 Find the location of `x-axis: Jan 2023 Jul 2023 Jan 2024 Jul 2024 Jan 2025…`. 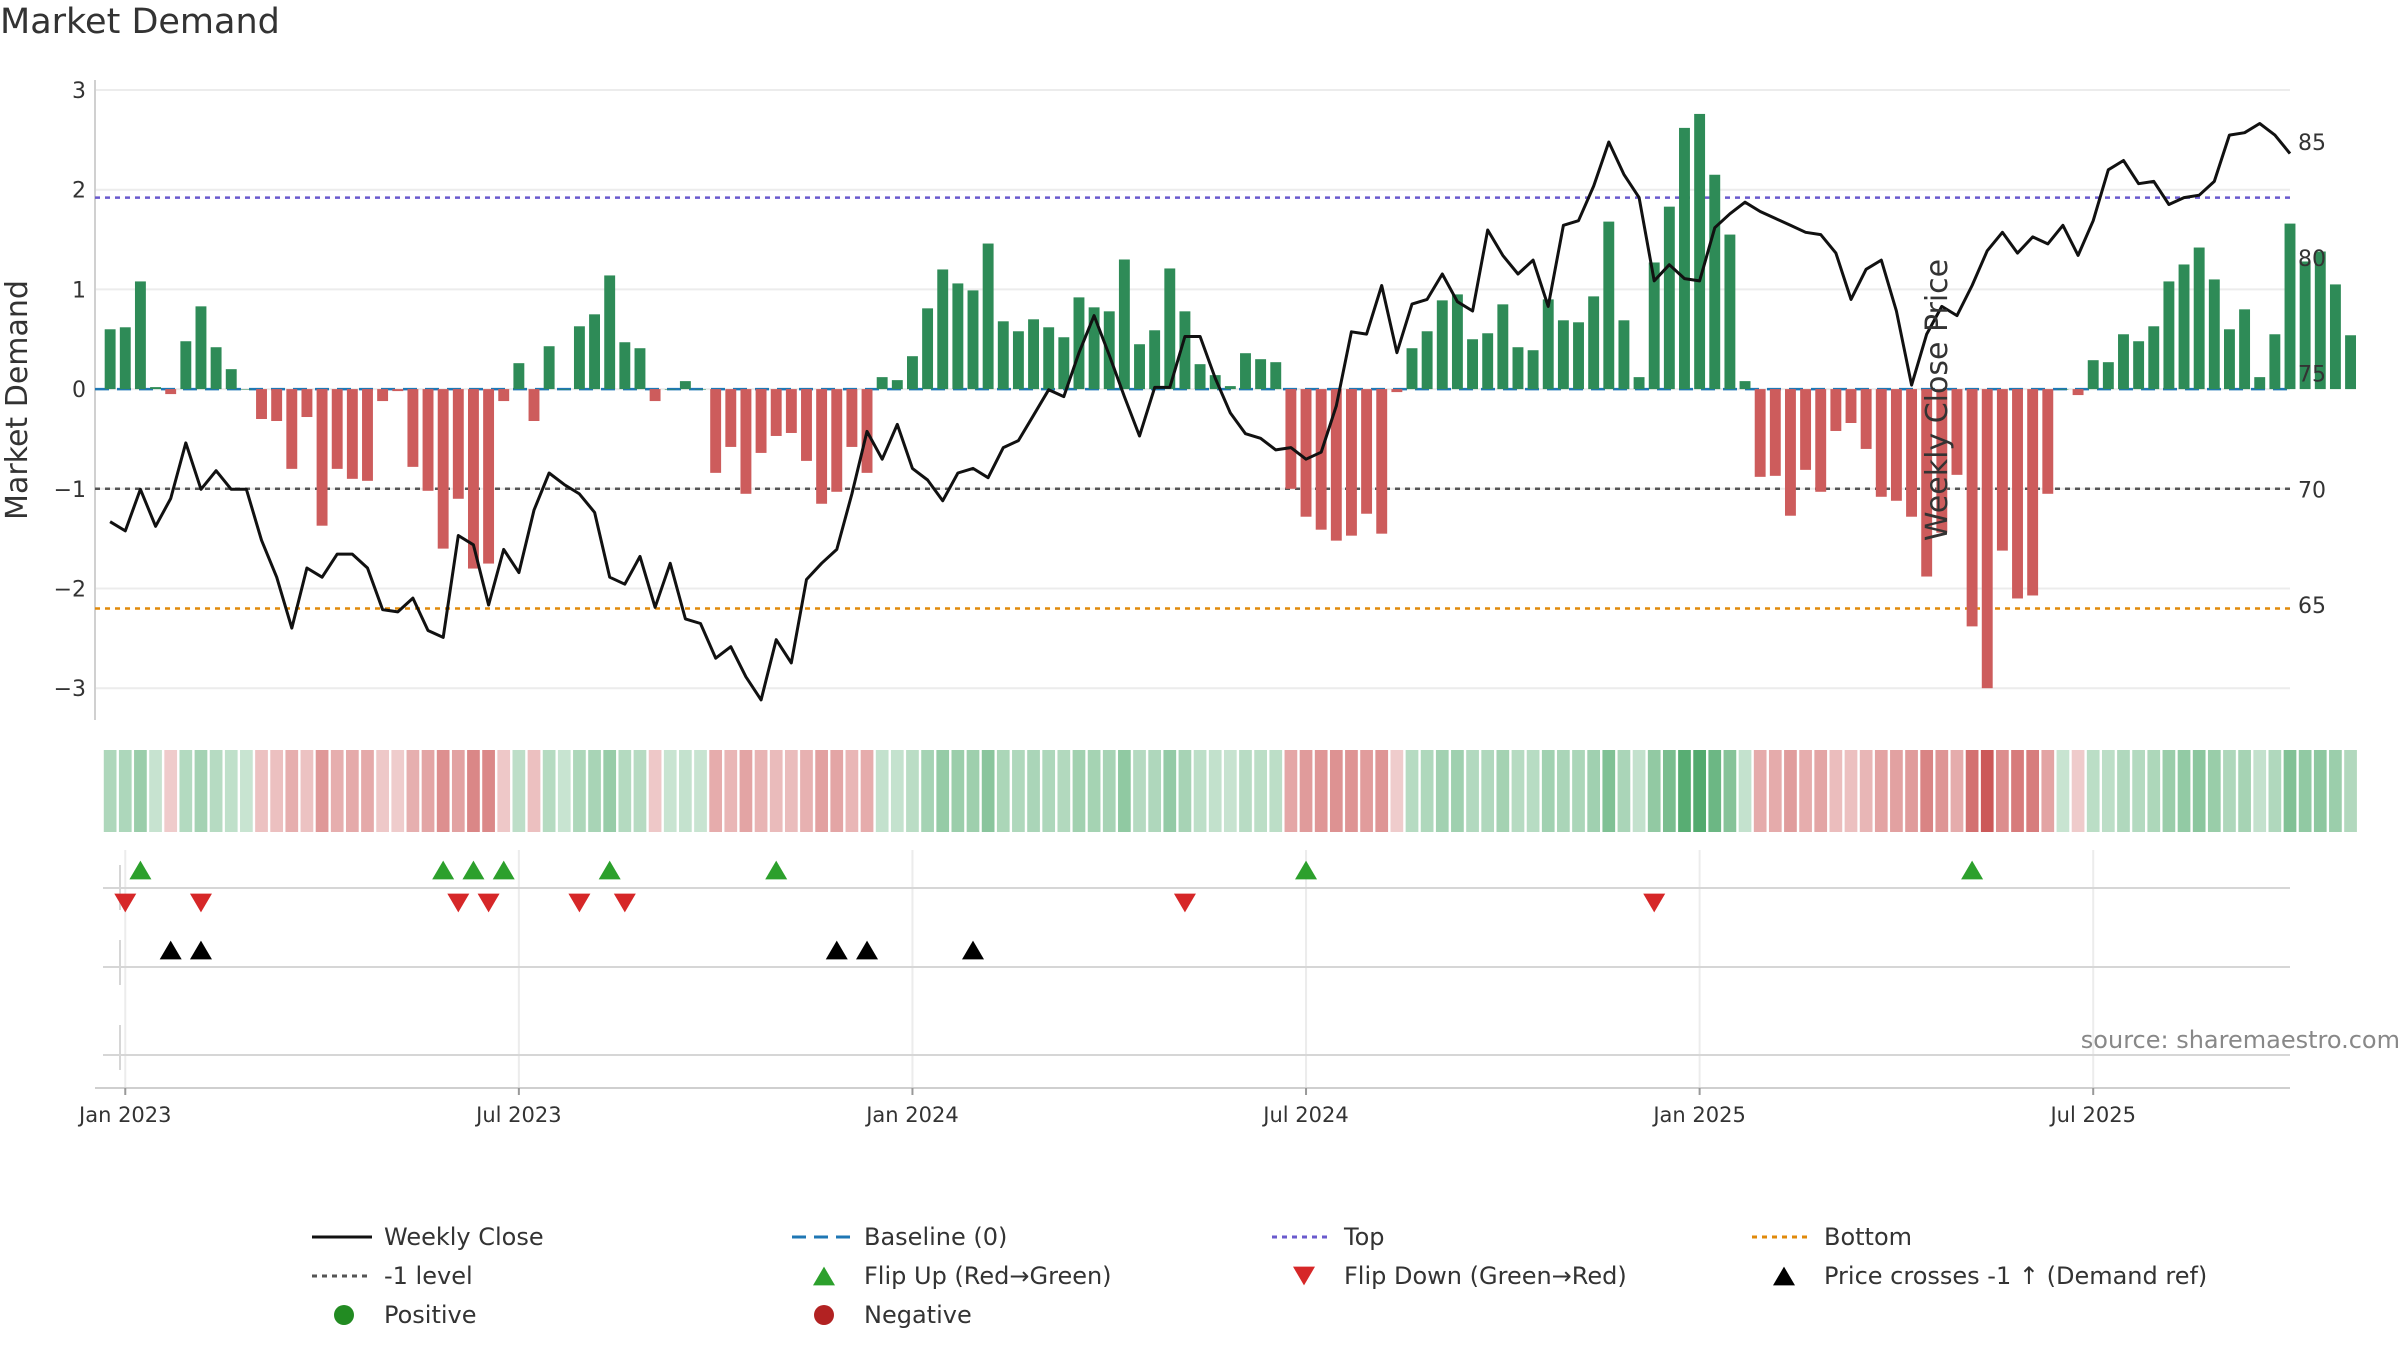

x-axis: Jan 2023 Jul 2023 Jan 2024 Jul 2024 Jan 2025… is located at coordinates (1106, 1107).